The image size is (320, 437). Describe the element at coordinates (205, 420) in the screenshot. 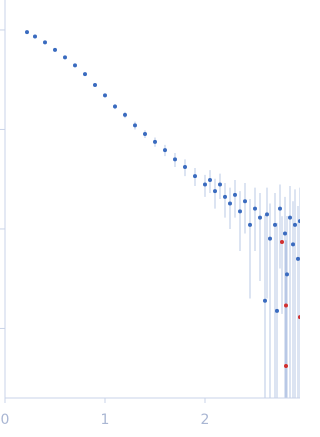

I see `x-tick-label: 2` at that location.